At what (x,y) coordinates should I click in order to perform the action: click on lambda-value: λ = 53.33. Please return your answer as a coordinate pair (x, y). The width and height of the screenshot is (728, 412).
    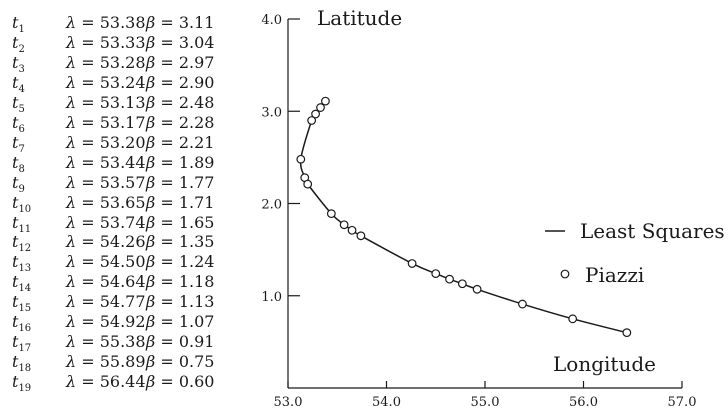
    Looking at the image, I should click on (106, 42).